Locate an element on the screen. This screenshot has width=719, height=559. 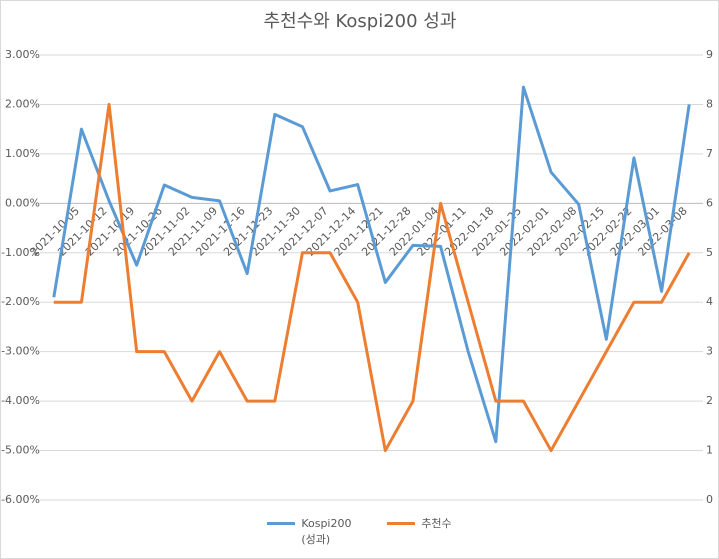
y-tick-label: -1.00% is located at coordinates (20, 252).